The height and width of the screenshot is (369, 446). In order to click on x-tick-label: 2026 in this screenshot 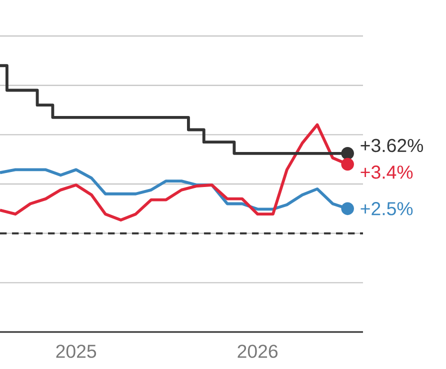, I will do `click(258, 351)`.